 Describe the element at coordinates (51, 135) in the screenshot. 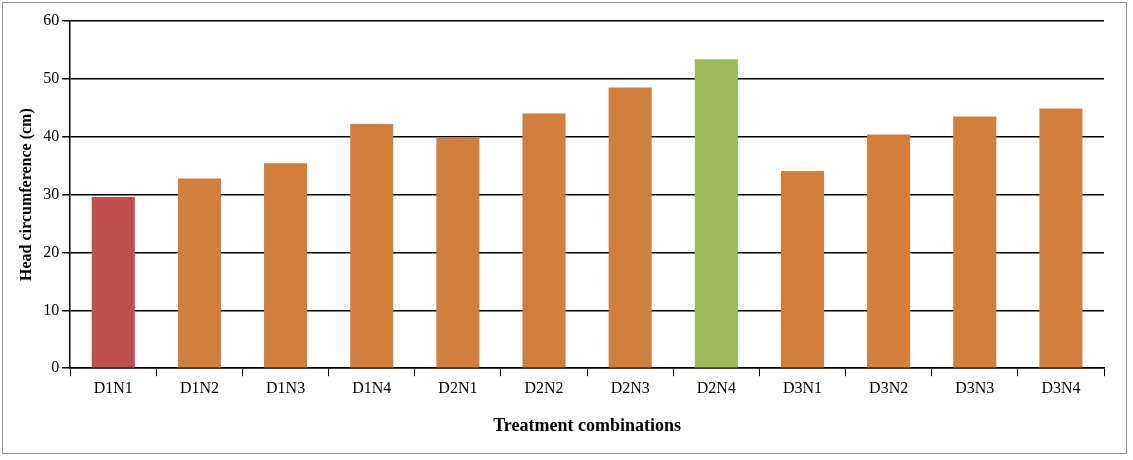

I see `y-tick-label: 40` at that location.